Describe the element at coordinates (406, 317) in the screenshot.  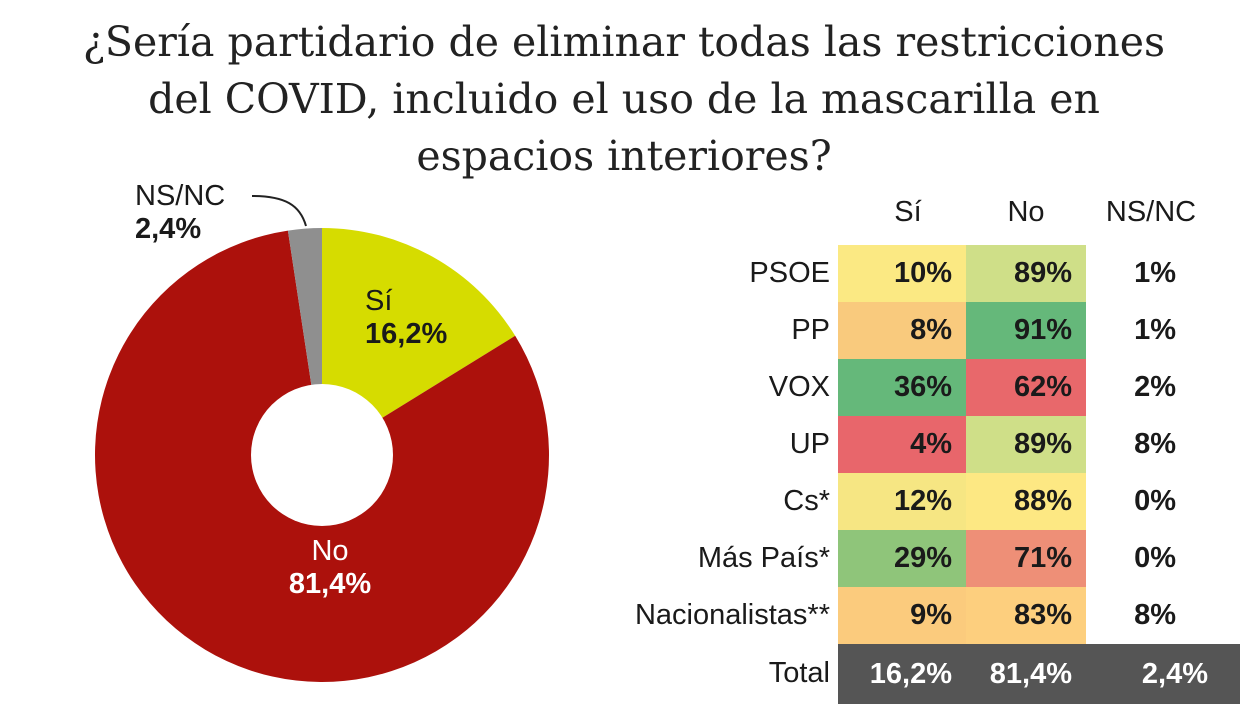
I see `slice-label-si: Sí 16,2%` at that location.